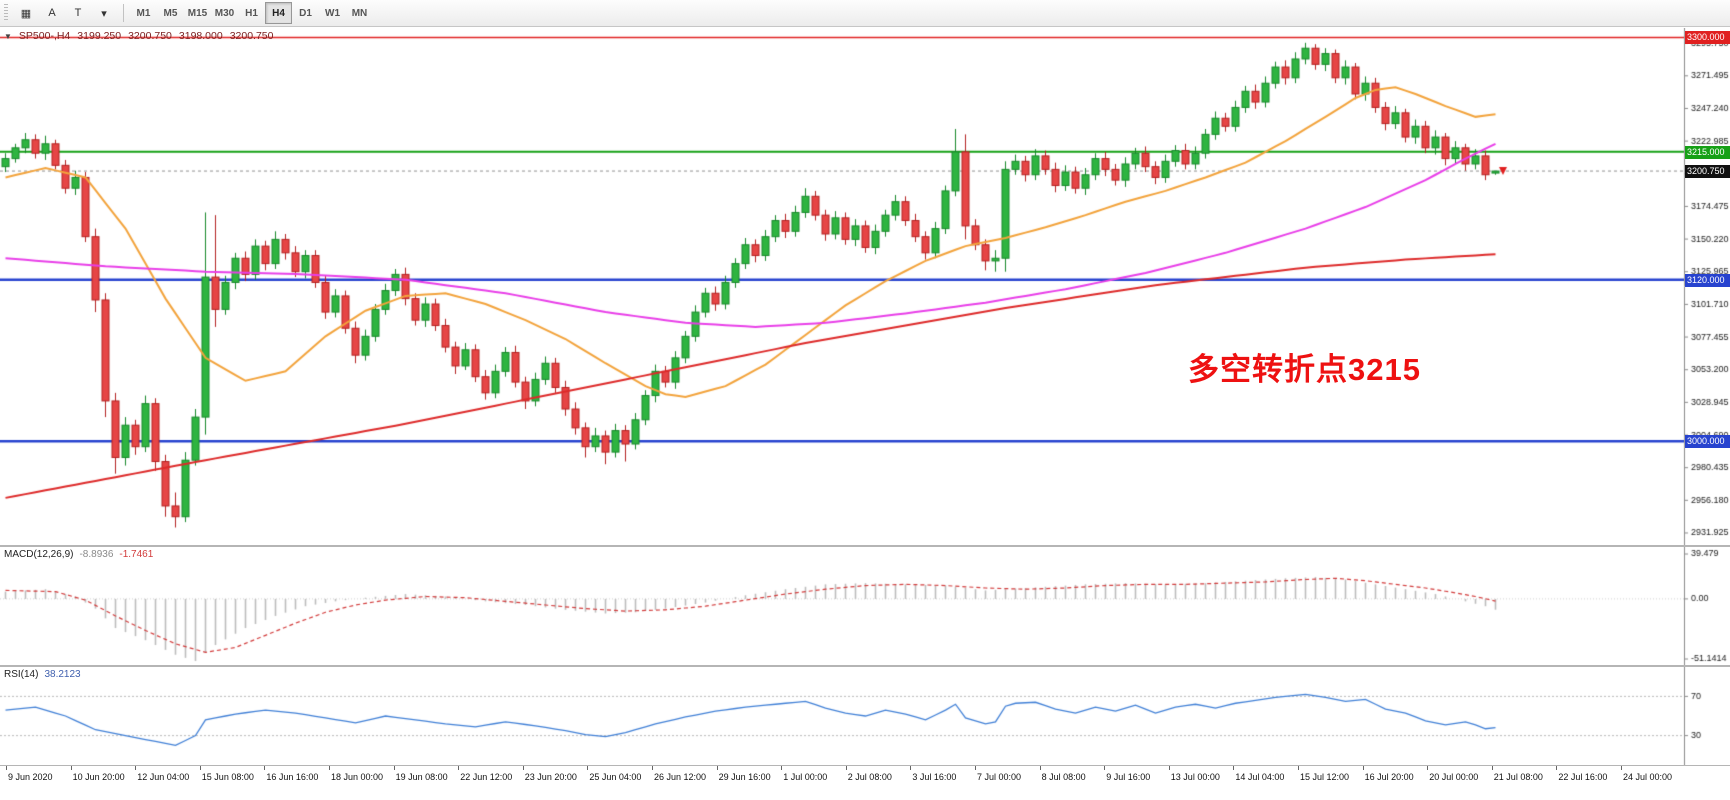 The height and width of the screenshot is (800, 1730). Describe the element at coordinates (1195, 777) in the screenshot. I see `time-axis-label: 13 Jul 00:00` at that location.